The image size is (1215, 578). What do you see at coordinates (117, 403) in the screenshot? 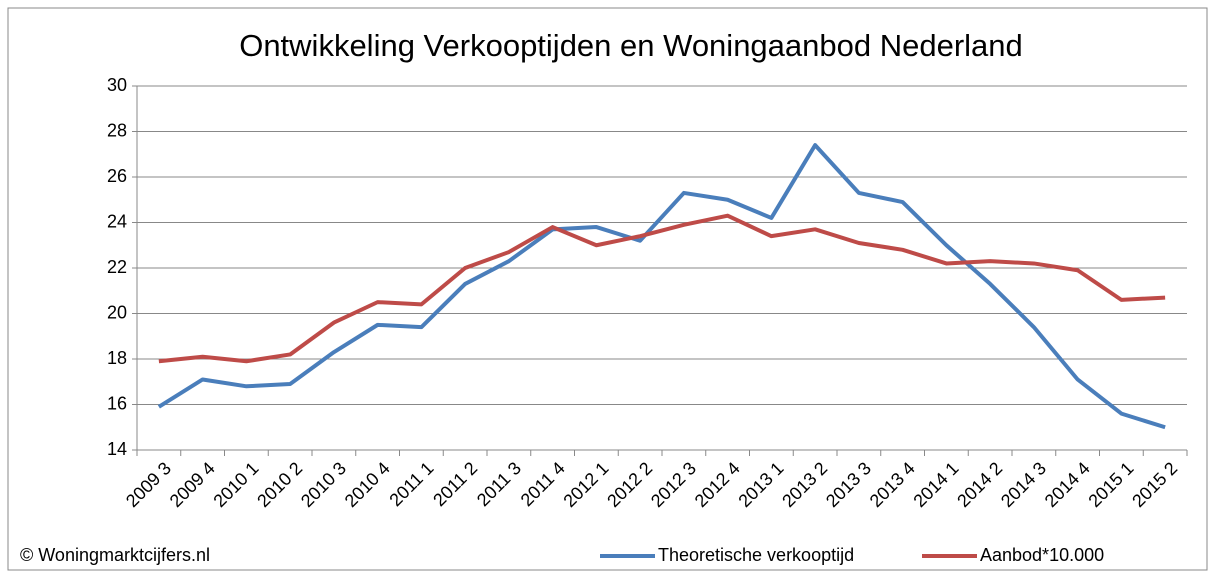
I see `y-tick-label: 16` at bounding box center [117, 403].